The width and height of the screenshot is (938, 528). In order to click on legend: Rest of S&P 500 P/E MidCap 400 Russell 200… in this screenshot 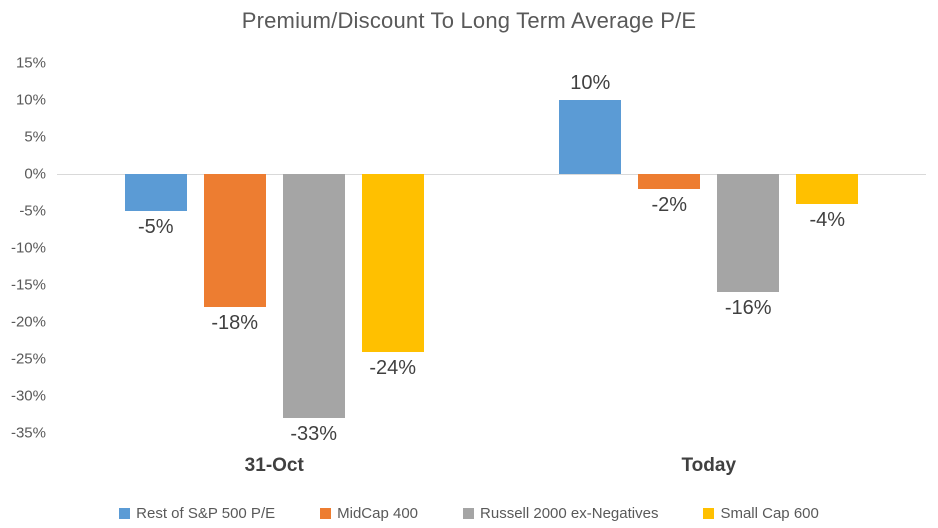, I will do `click(469, 513)`.